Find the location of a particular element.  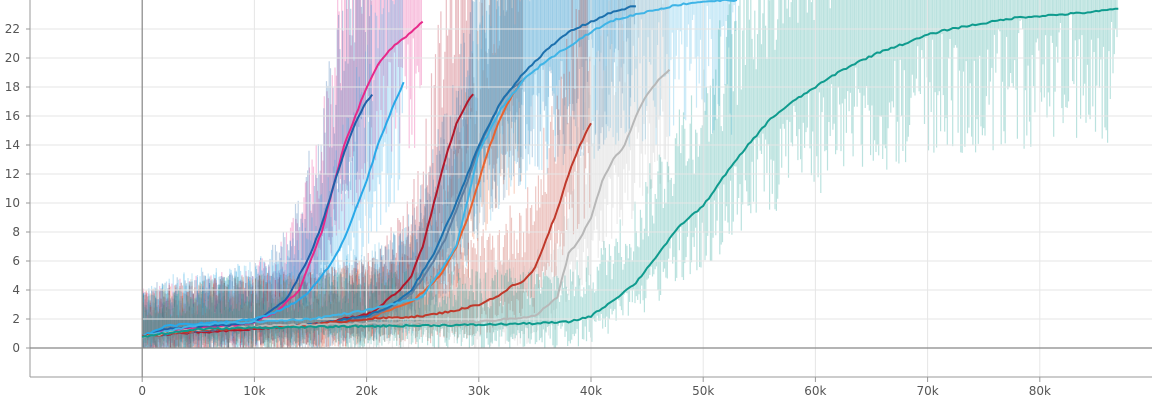

y-tick-label: 18 is located at coordinates (12, 87).